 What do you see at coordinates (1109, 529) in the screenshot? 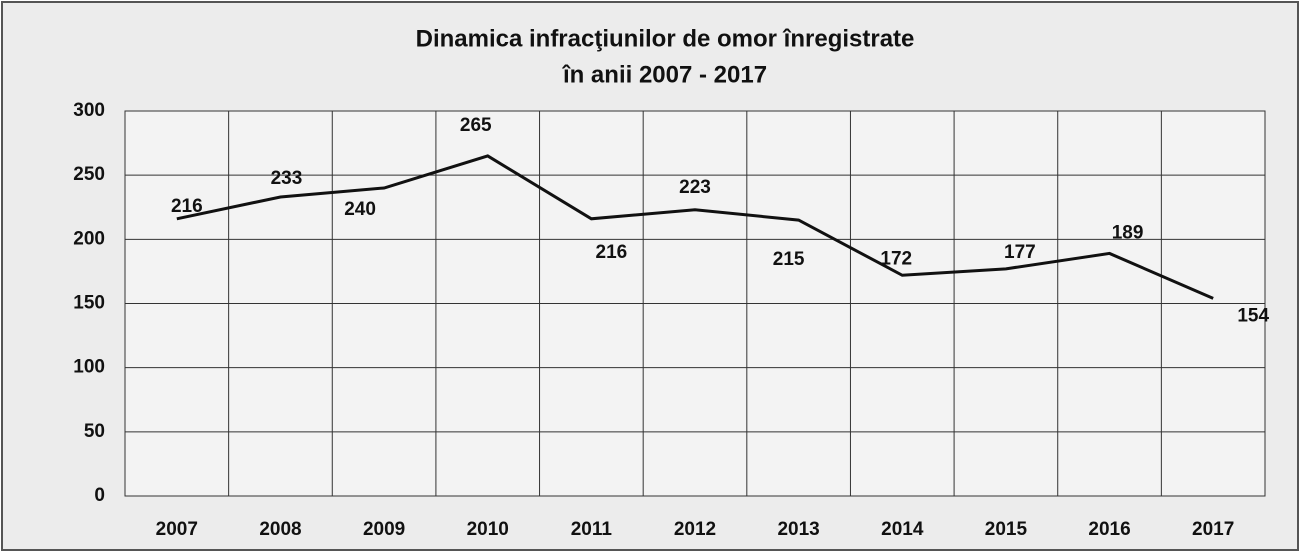
I see `x-tick-label: 2016` at bounding box center [1109, 529].